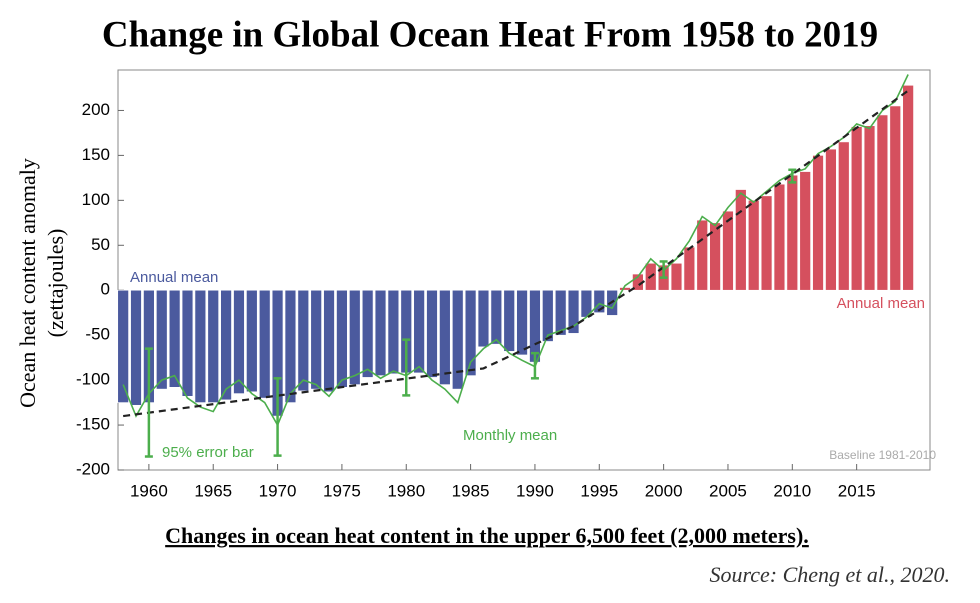  I want to click on x-tick-label: 1990, so click(535, 490).